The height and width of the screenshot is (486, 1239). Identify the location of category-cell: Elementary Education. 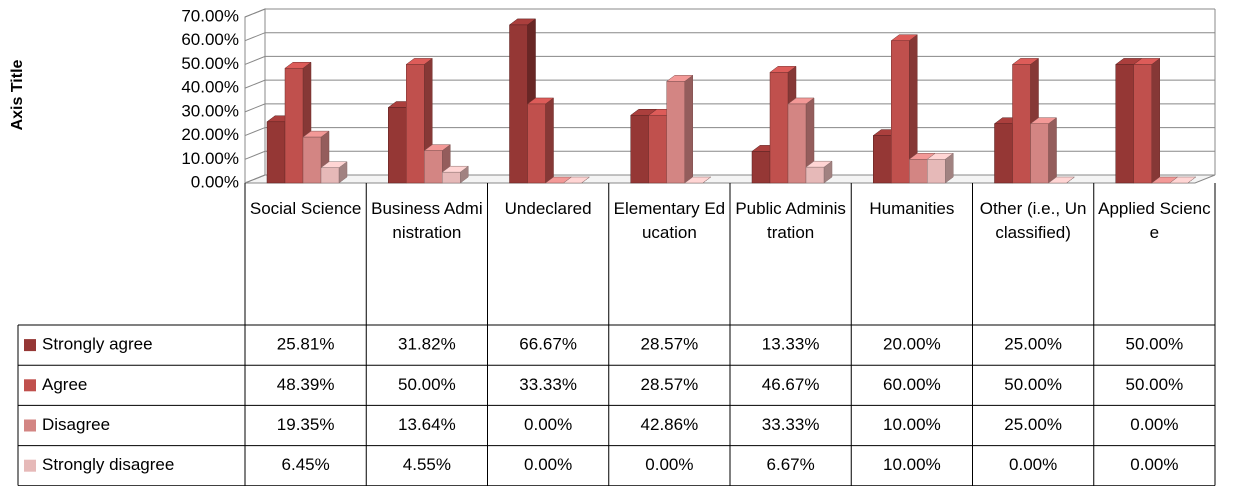
(669, 220).